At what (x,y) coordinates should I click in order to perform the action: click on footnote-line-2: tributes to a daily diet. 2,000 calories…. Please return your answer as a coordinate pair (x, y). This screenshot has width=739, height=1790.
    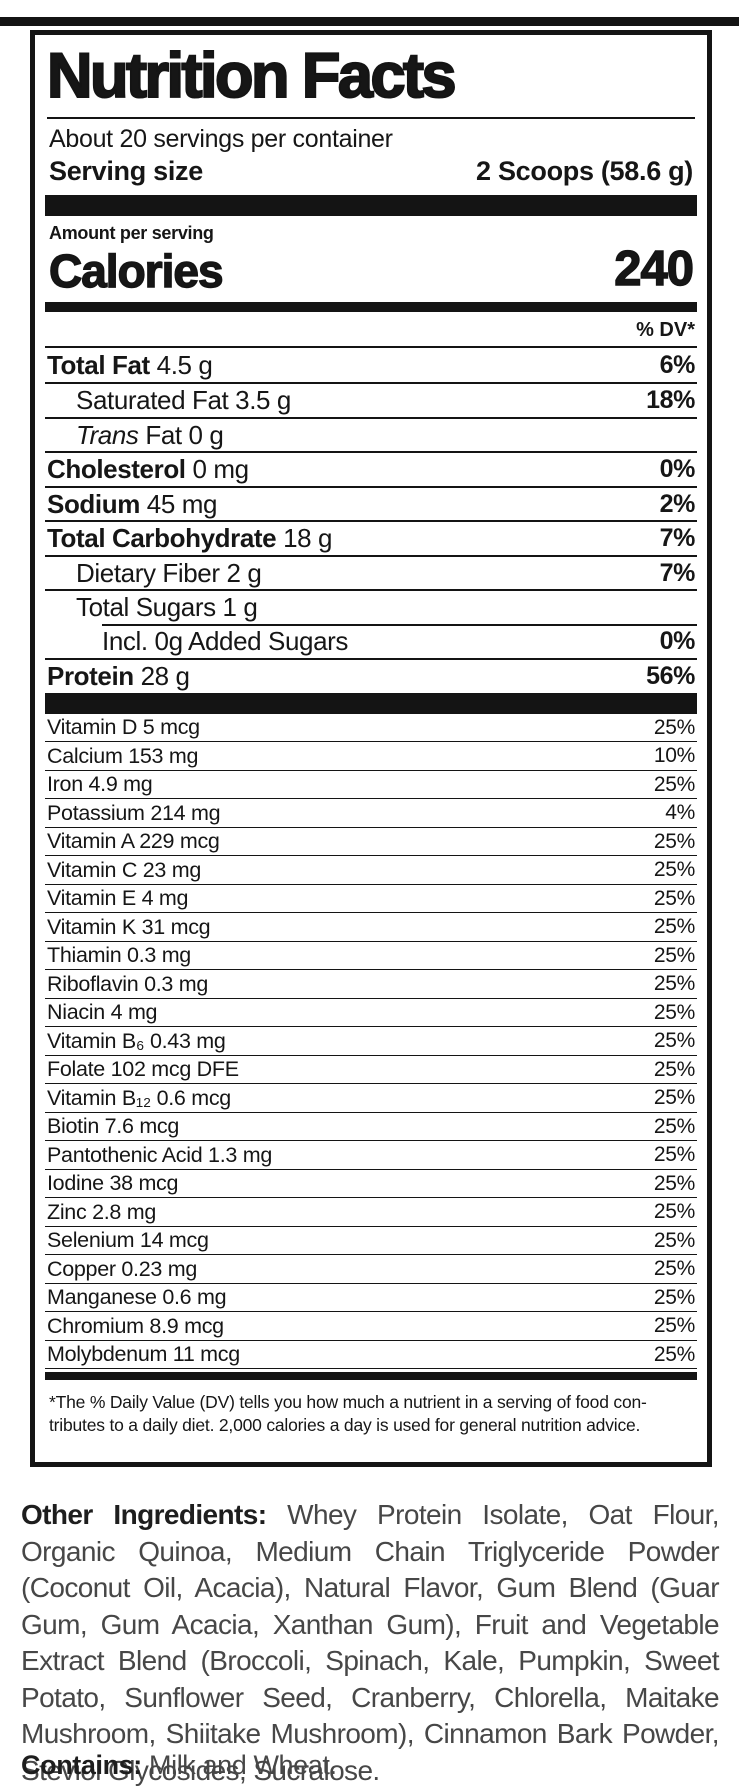
    Looking at the image, I should click on (345, 1424).